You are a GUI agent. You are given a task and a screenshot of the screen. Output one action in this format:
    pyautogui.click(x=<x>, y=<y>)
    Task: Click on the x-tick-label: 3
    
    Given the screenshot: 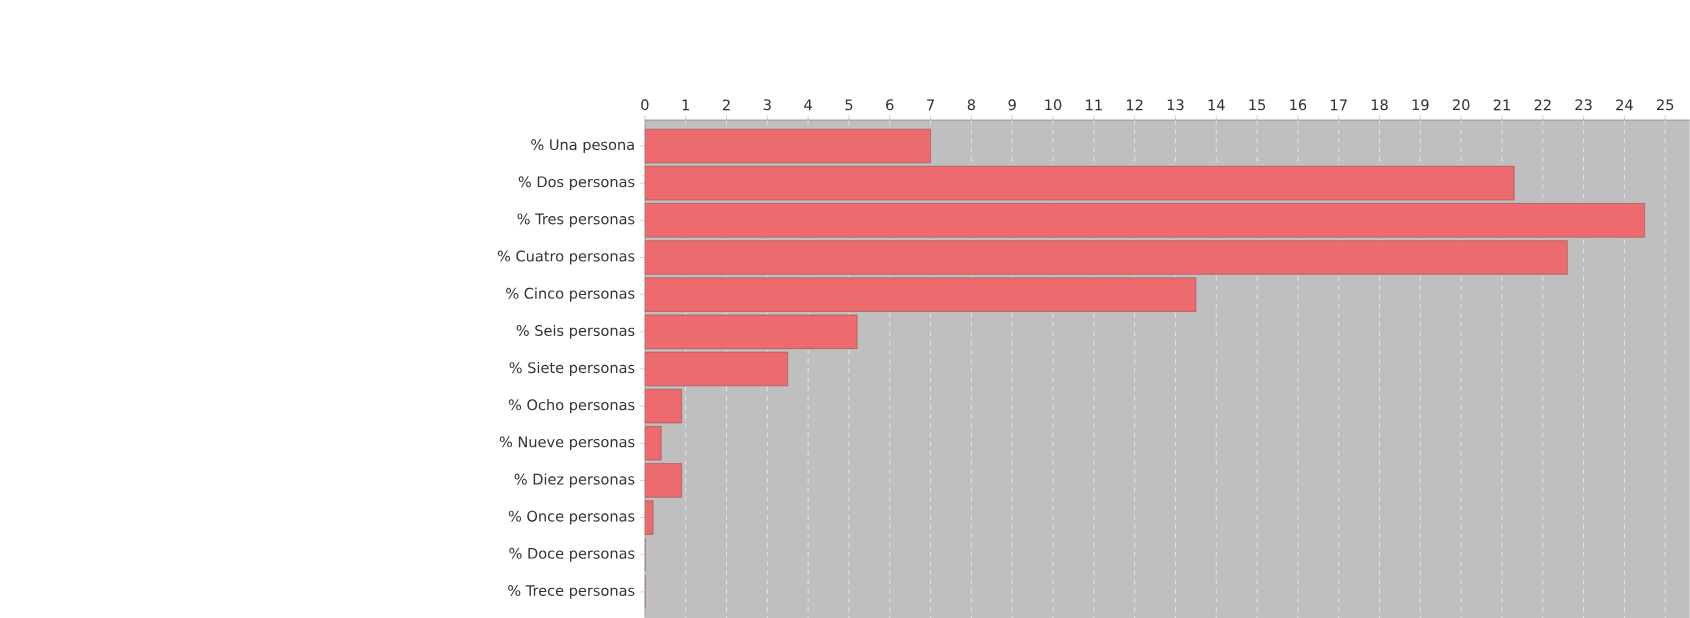 What is the action you would take?
    pyautogui.click(x=767, y=105)
    